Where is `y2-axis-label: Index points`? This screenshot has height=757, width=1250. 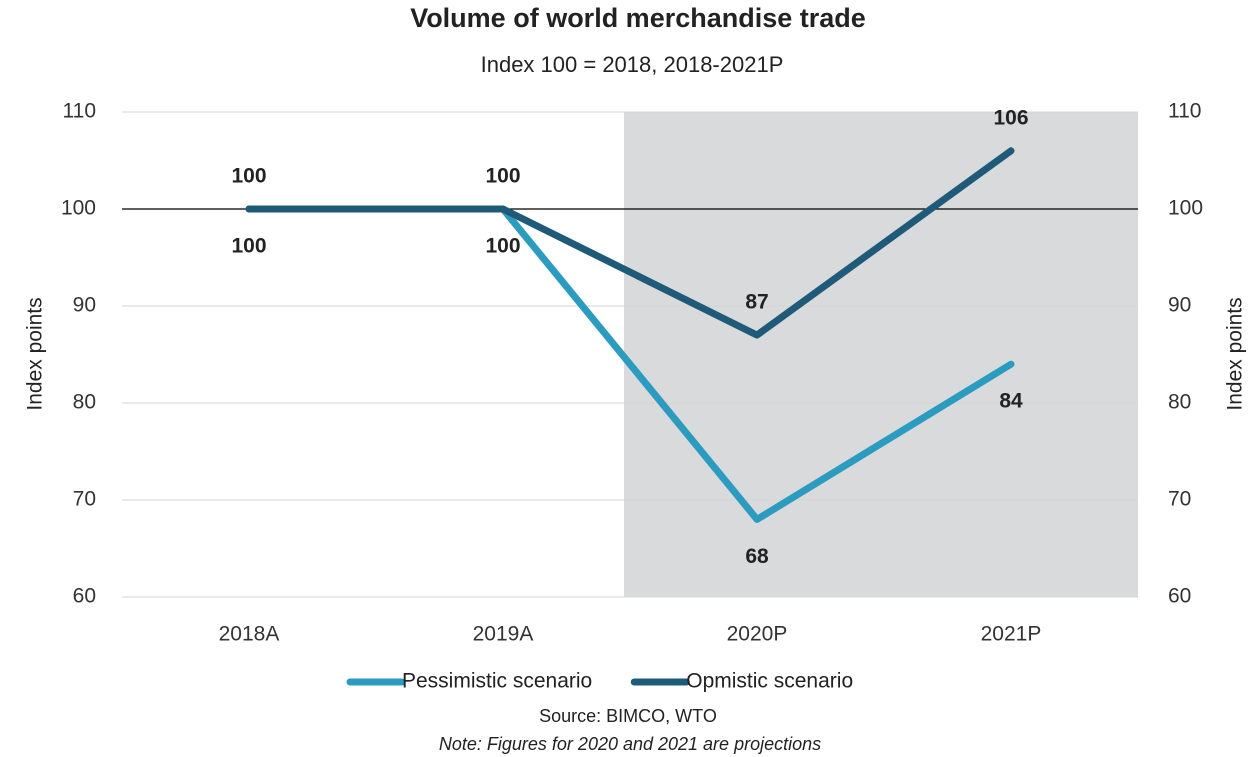 y2-axis-label: Index points is located at coordinates (1235, 353).